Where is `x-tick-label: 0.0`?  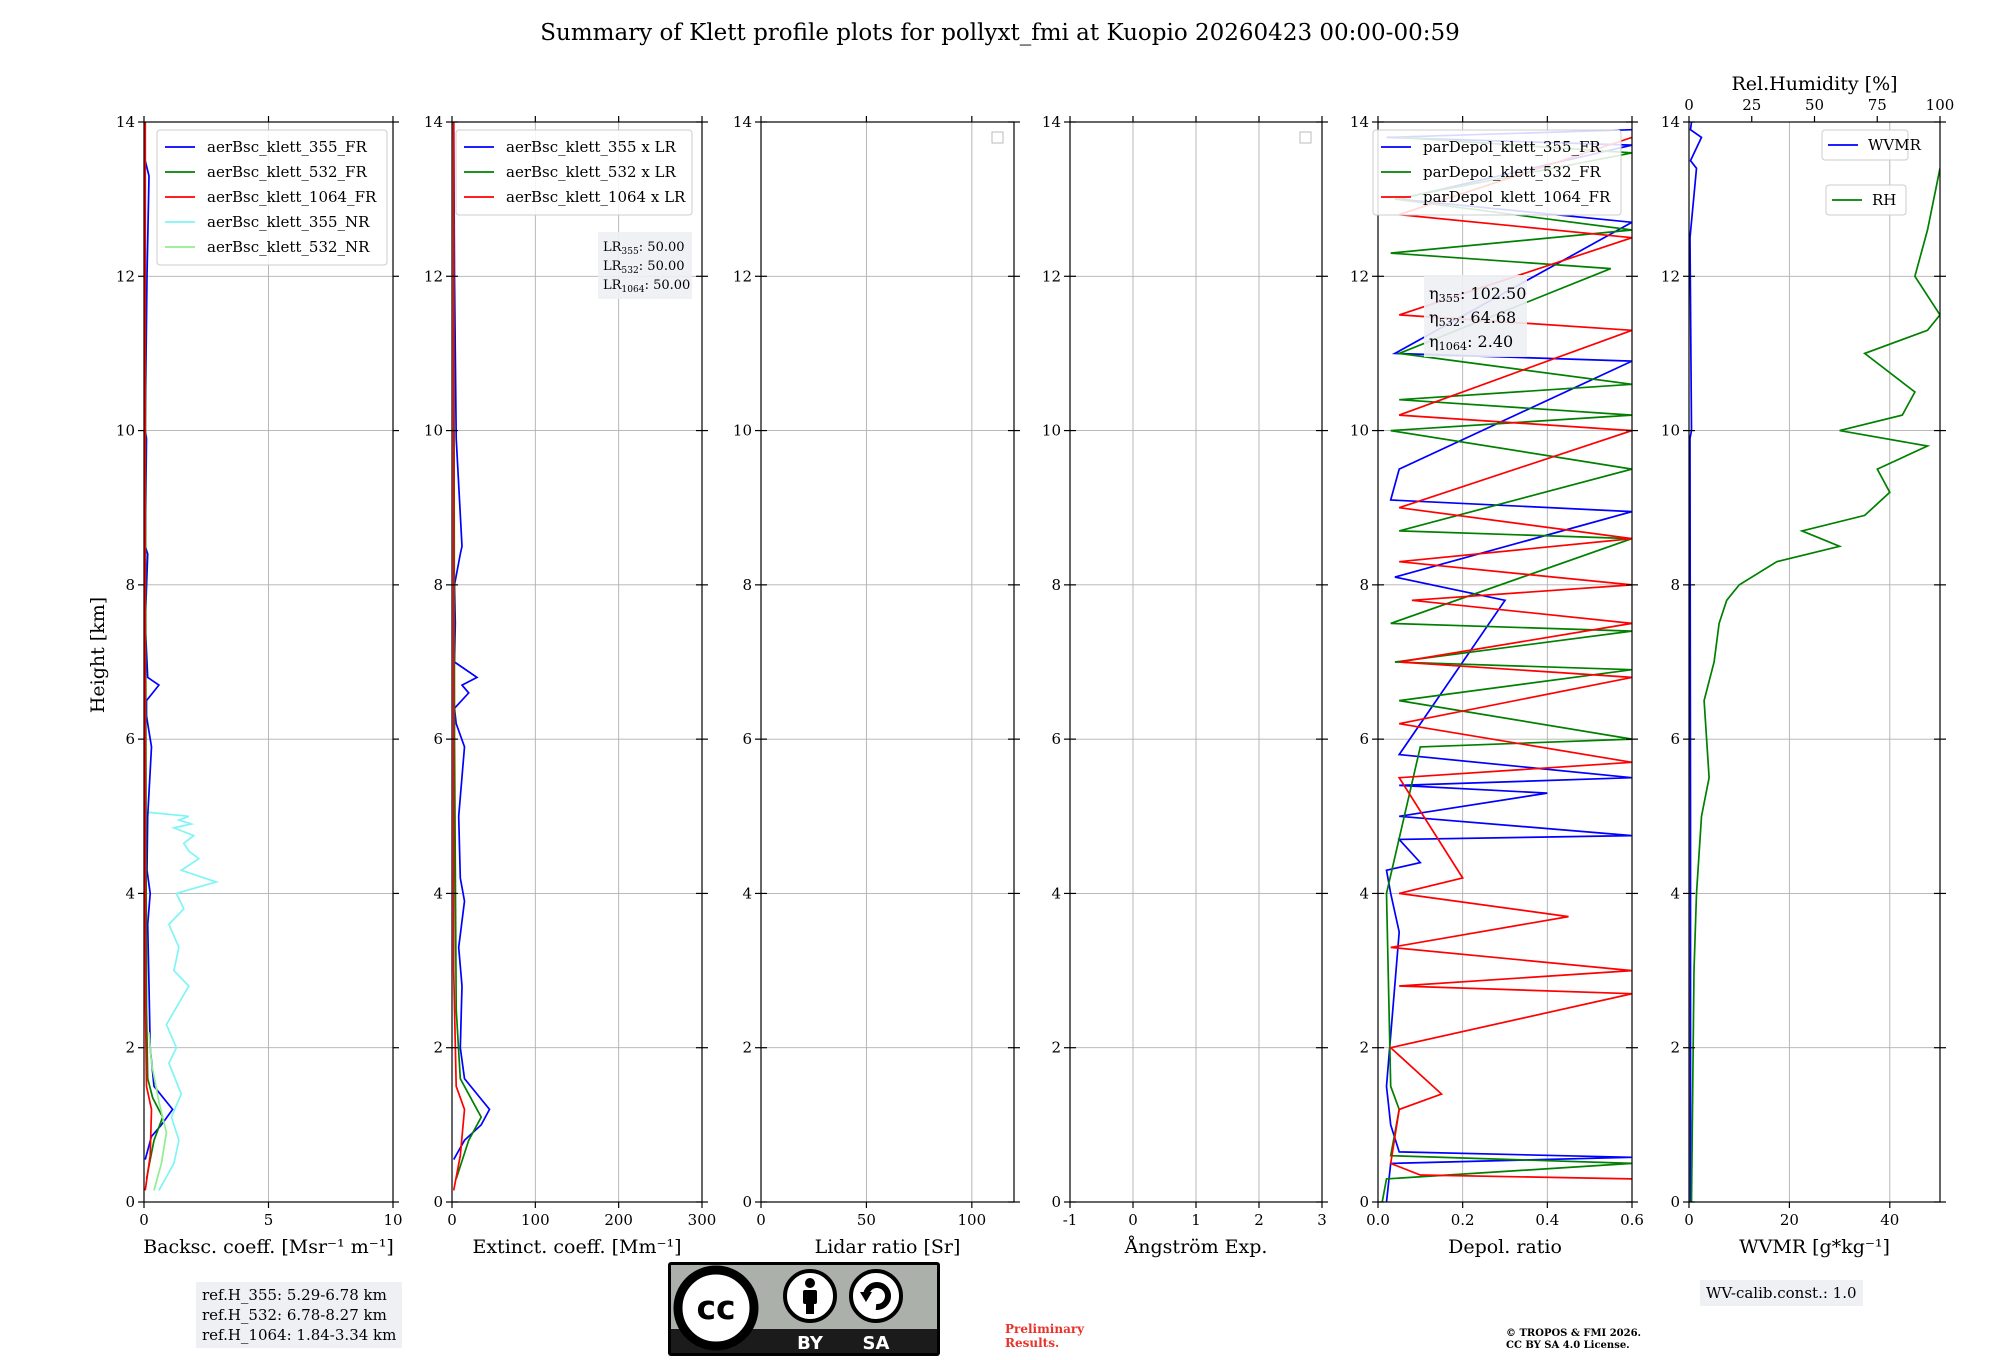
x-tick-label: 0.0 is located at coordinates (1378, 1220).